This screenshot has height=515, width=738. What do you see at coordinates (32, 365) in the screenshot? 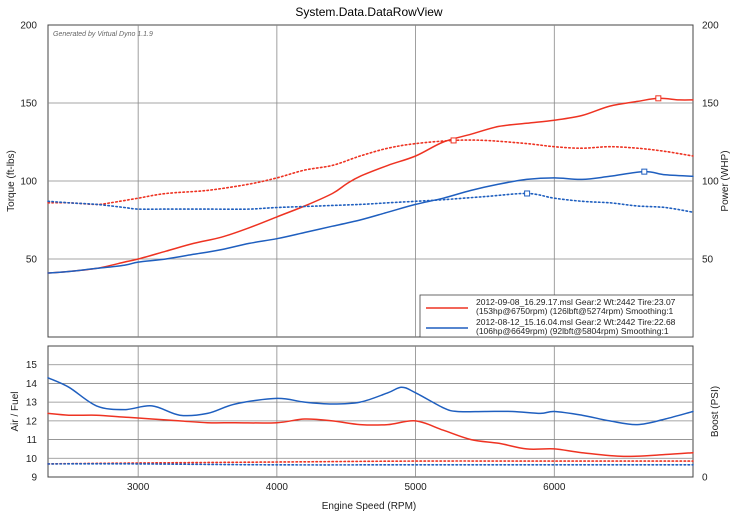
I see `bottom-left-tick-label: 15` at bounding box center [32, 365].